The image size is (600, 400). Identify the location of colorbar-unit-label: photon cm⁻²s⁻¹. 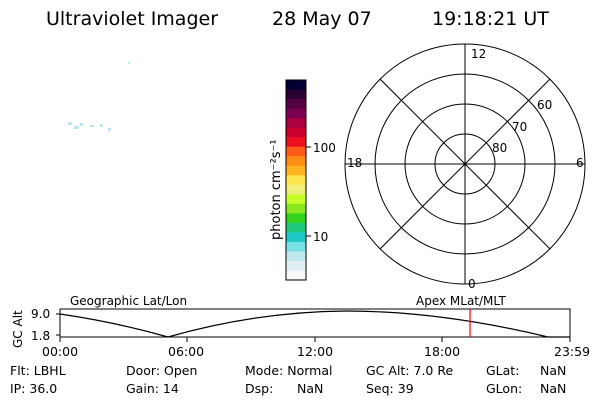
(276, 189).